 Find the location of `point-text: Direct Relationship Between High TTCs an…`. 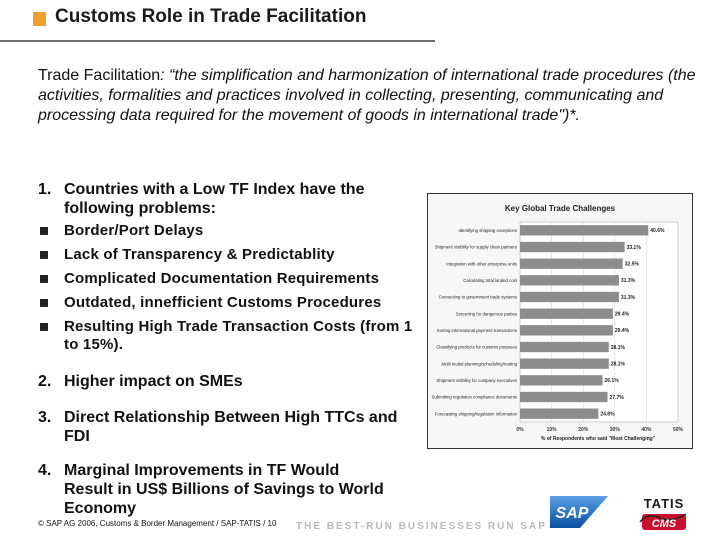

point-text: Direct Relationship Between High TTCs an… is located at coordinates (231, 427).